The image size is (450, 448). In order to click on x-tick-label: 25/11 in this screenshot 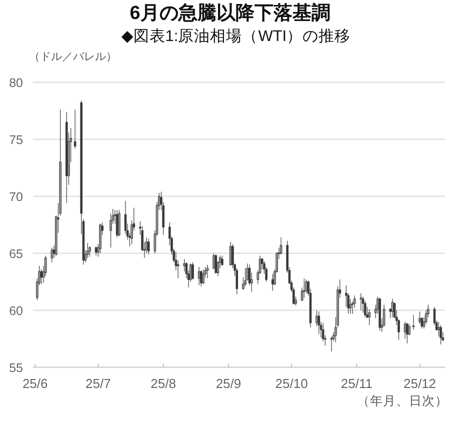, I will do `click(356, 383)`.